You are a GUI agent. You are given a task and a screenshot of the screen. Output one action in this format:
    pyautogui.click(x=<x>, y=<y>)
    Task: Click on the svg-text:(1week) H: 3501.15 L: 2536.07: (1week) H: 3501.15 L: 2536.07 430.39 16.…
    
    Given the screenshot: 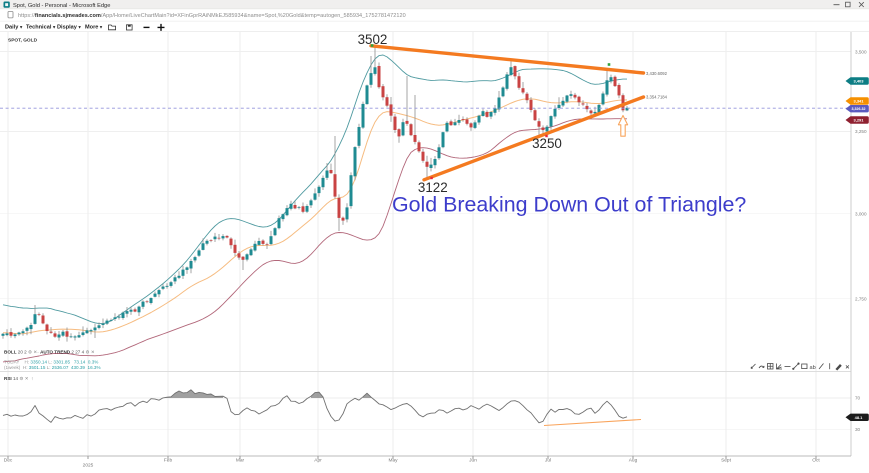 What is the action you would take?
    pyautogui.click(x=52, y=367)
    